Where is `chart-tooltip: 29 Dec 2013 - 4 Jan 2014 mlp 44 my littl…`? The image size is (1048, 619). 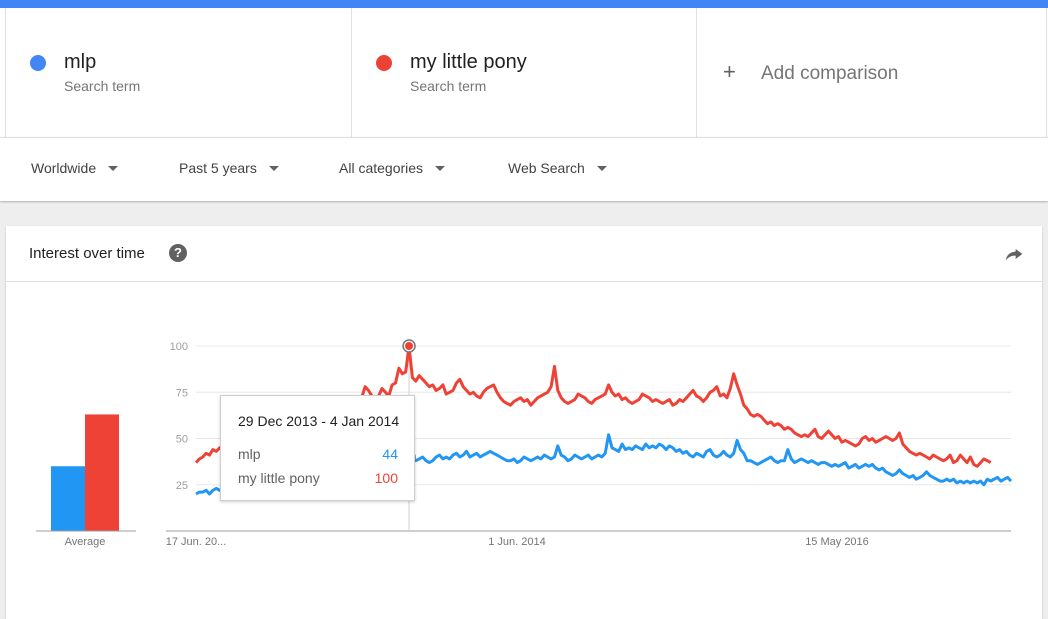
chart-tooltip: 29 Dec 2013 - 4 Jan 2014 mlp 44 my littl… is located at coordinates (317, 448).